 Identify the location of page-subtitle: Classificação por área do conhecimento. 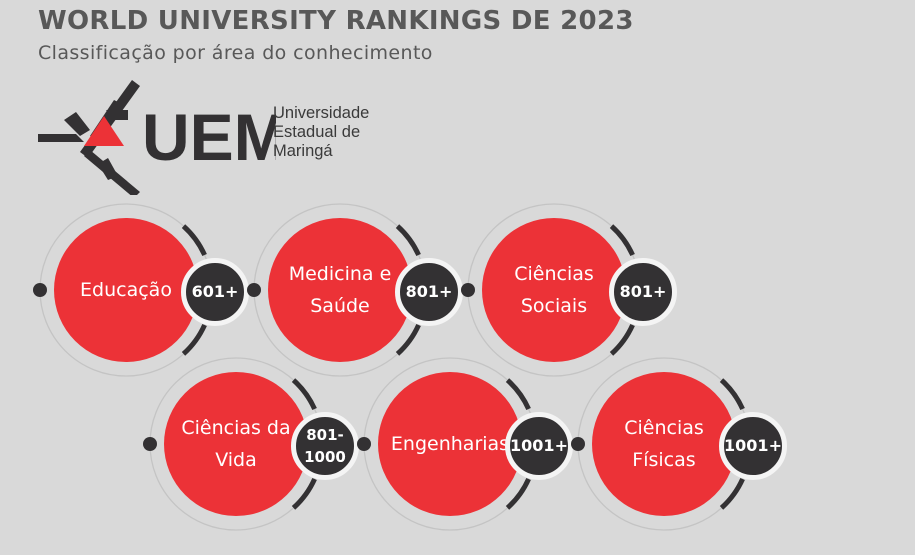
(235, 53).